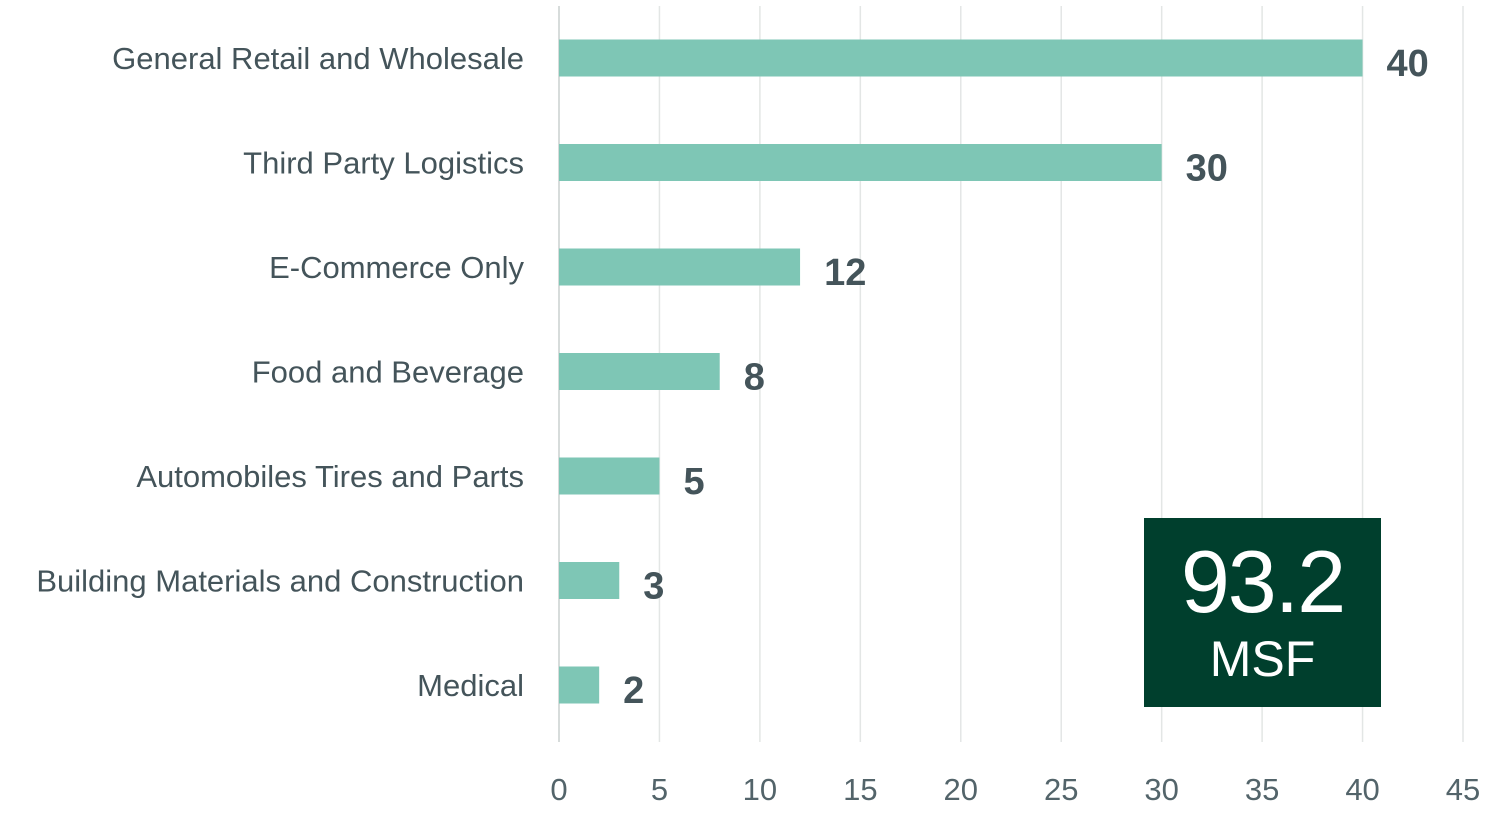 The image size is (1500, 827). I want to click on category-label: Automobiles Tires and Parts, so click(330, 476).